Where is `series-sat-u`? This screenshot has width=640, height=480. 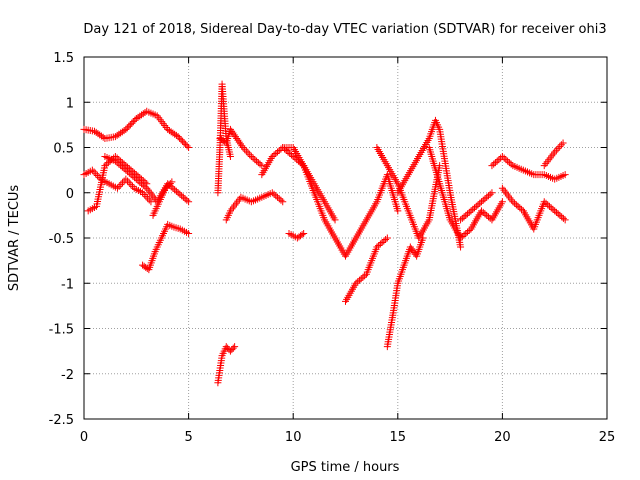 series-sat-u is located at coordinates (533, 208).